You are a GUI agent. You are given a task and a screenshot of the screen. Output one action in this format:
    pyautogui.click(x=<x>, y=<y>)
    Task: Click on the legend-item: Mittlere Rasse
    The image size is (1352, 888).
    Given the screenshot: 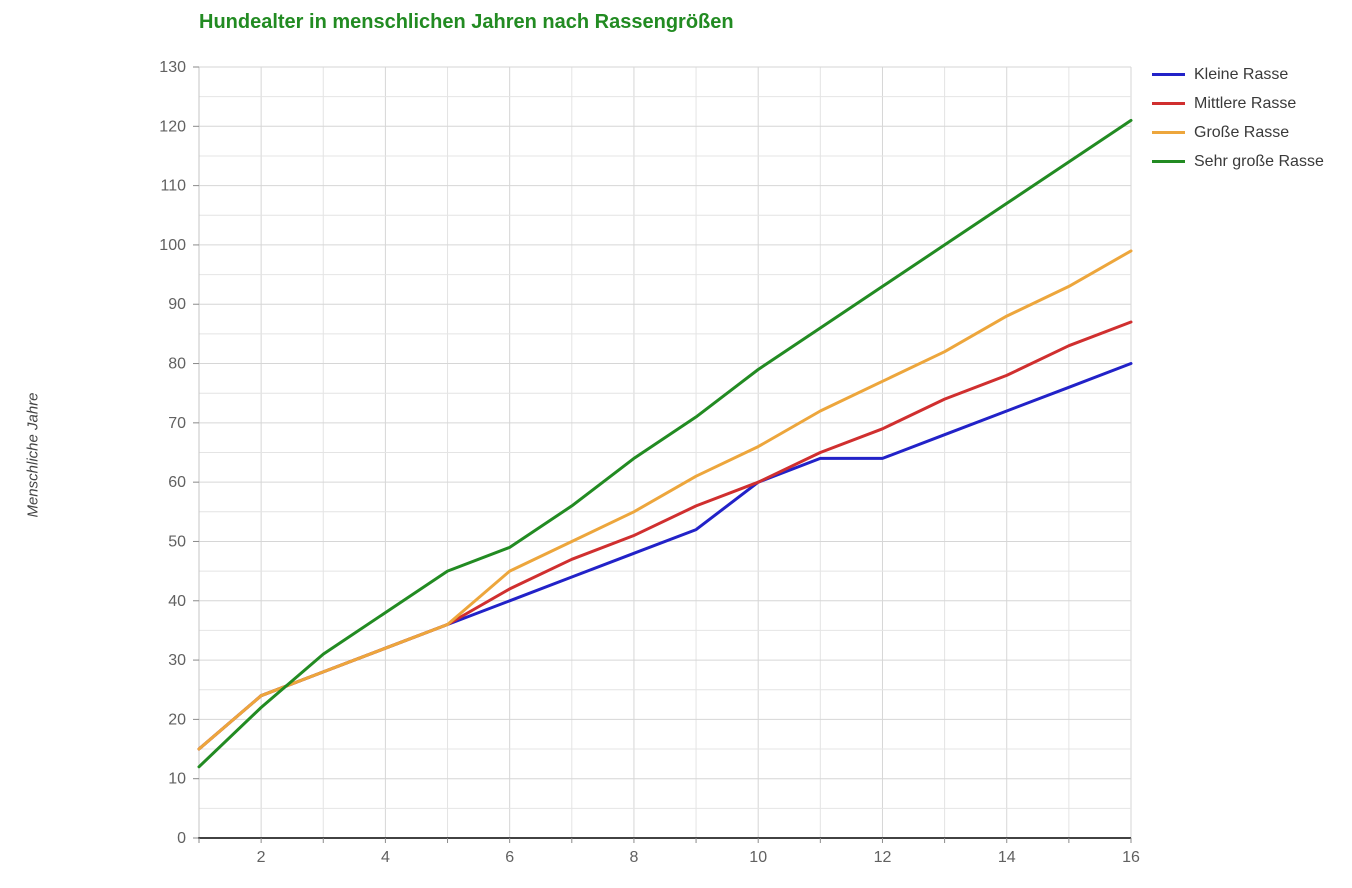 What is the action you would take?
    pyautogui.click(x=1238, y=103)
    